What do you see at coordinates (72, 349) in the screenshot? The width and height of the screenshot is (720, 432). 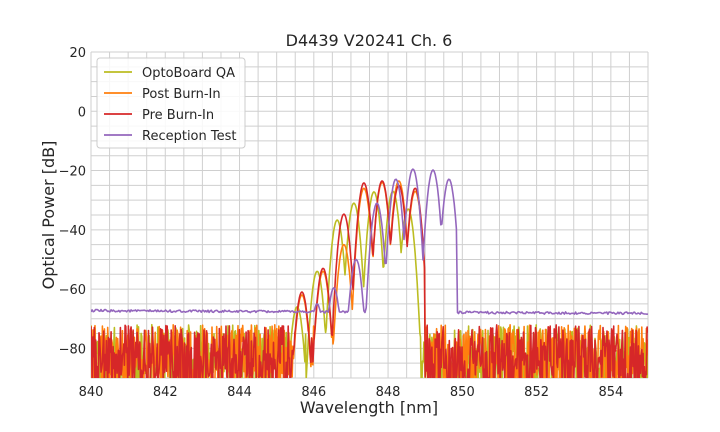 I see `y-tick-label: −80` at bounding box center [72, 349].